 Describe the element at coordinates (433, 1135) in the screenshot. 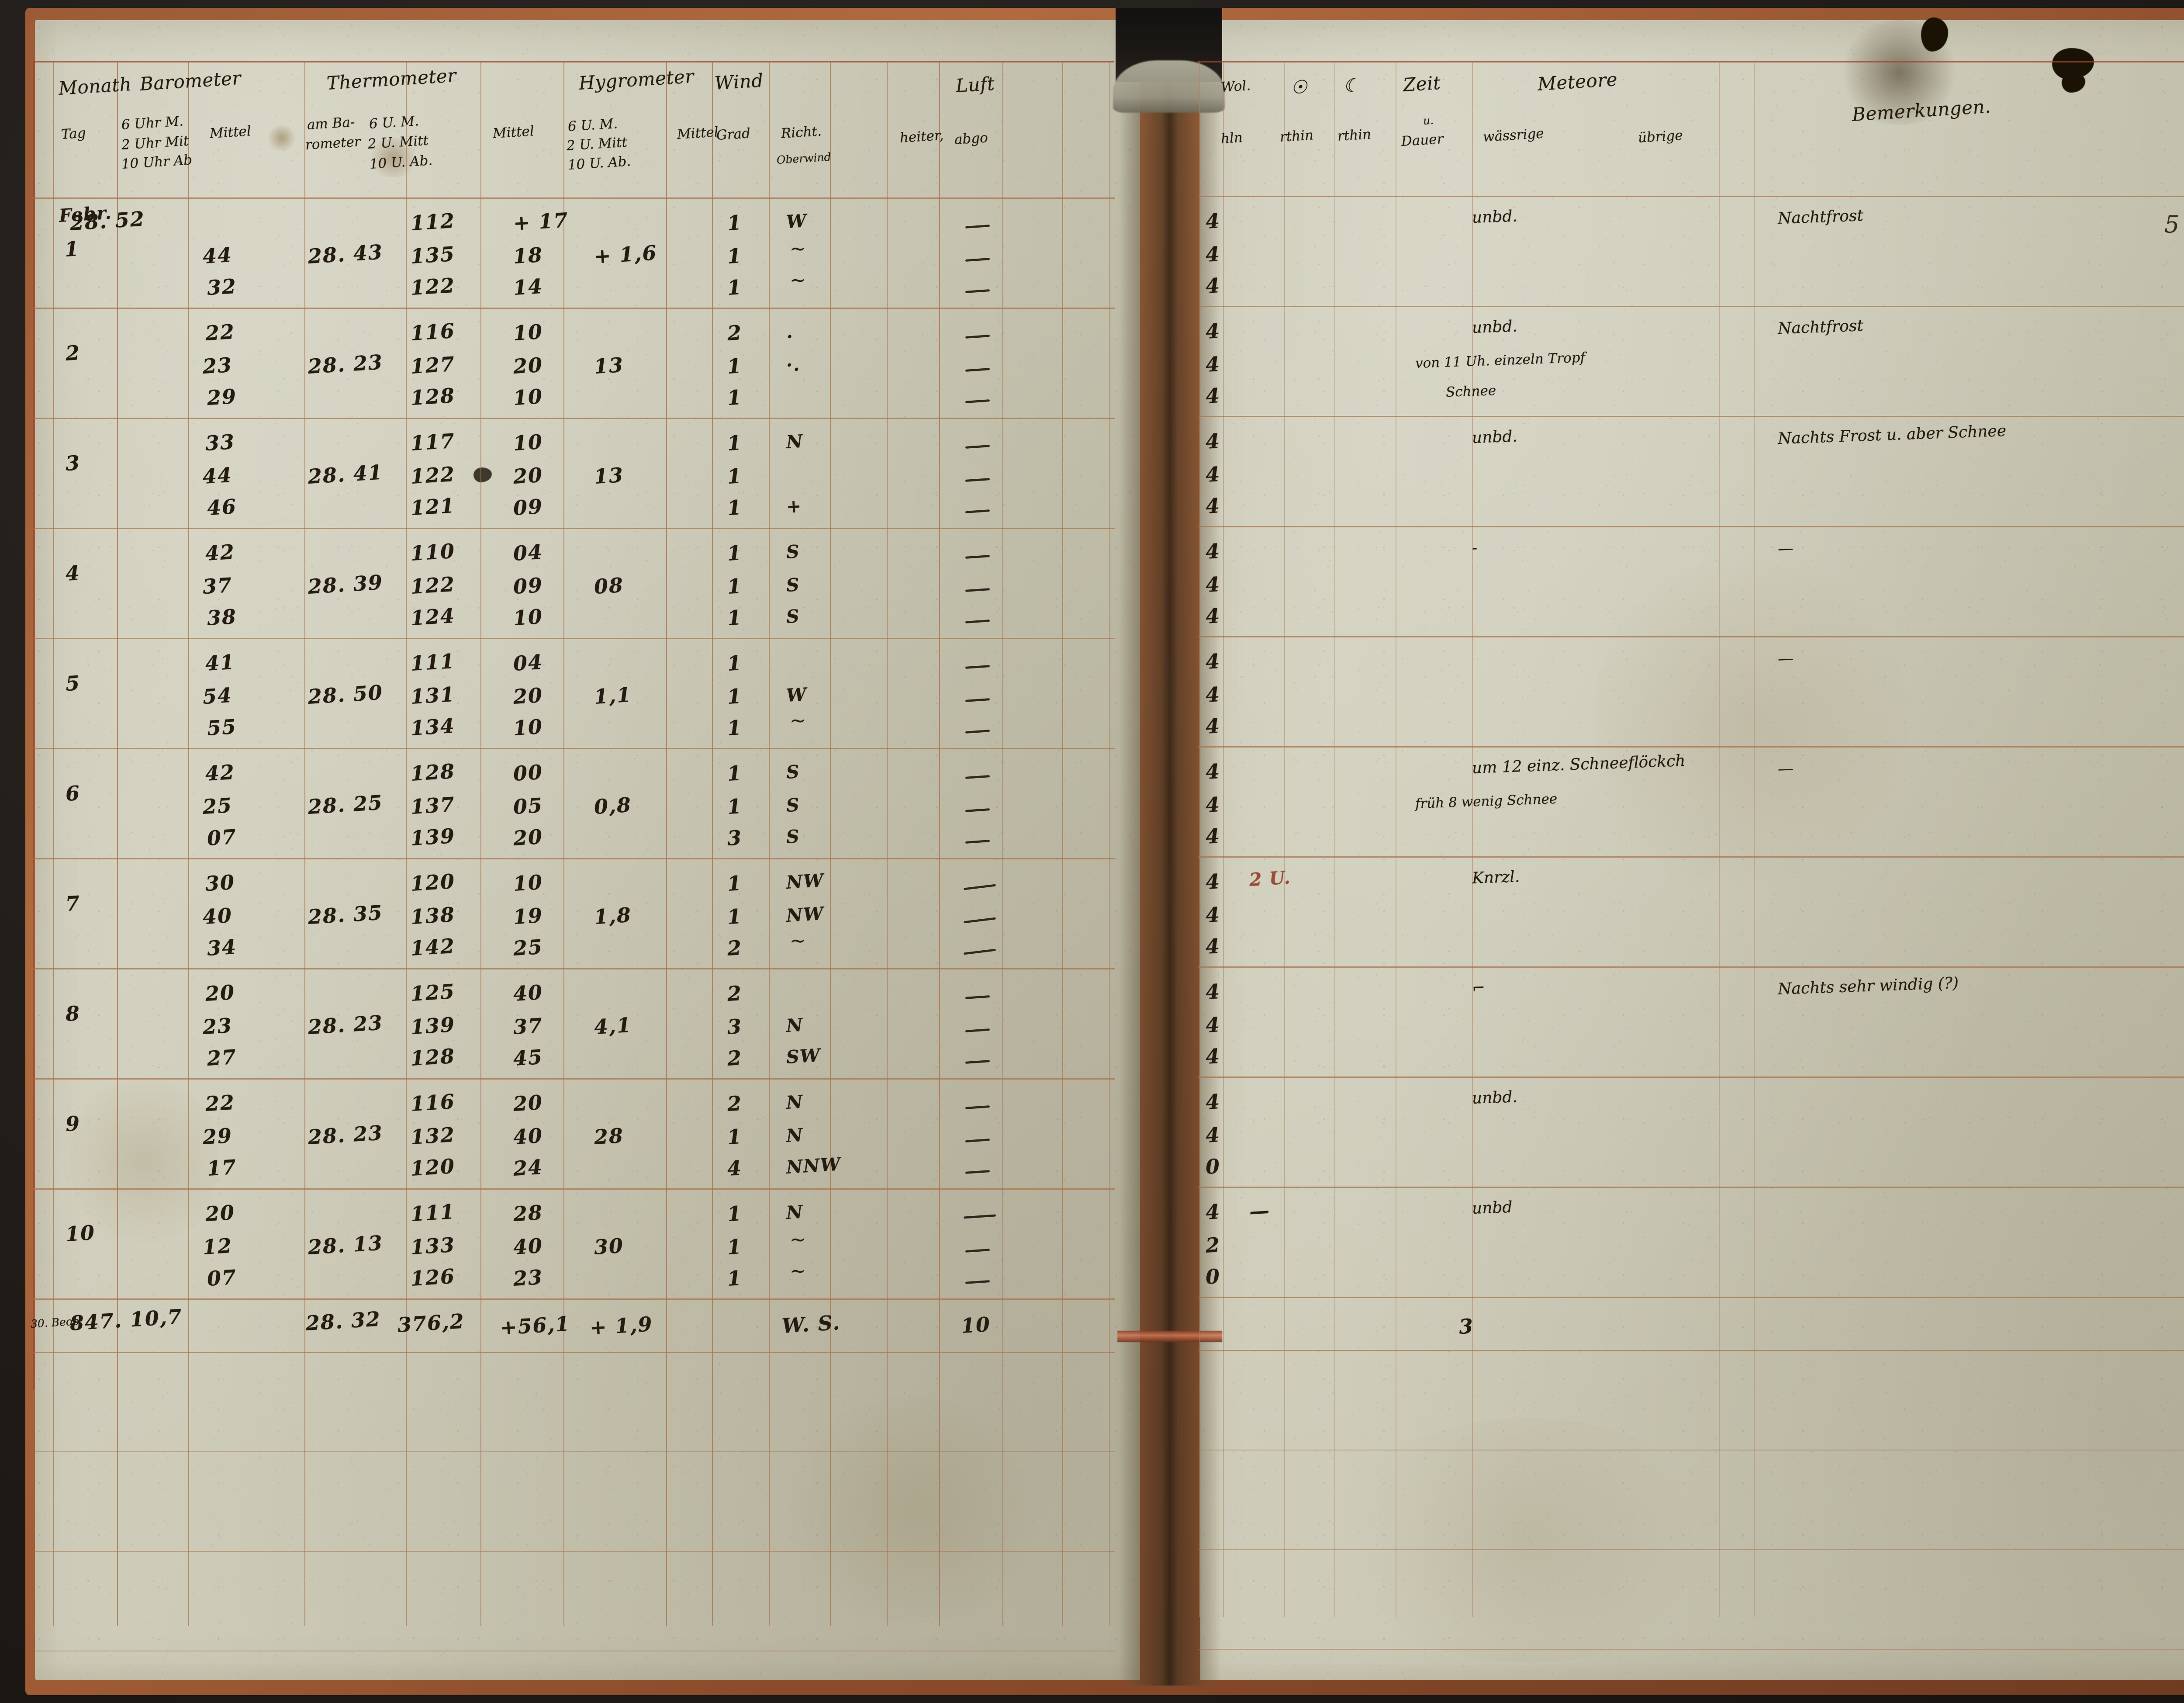

I see `thermo-at-baro-reading: 132` at that location.